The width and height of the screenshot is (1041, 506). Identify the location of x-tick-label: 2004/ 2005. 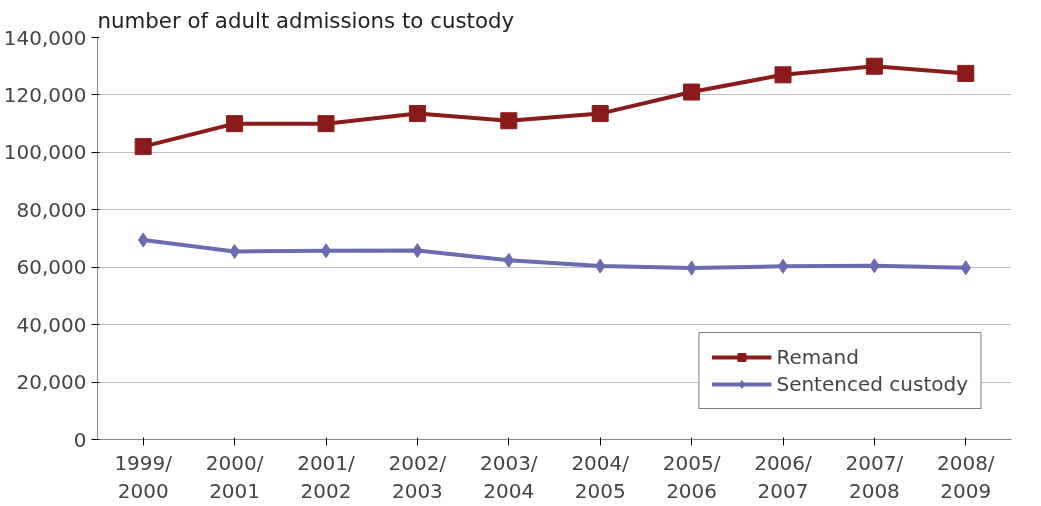
(600, 477).